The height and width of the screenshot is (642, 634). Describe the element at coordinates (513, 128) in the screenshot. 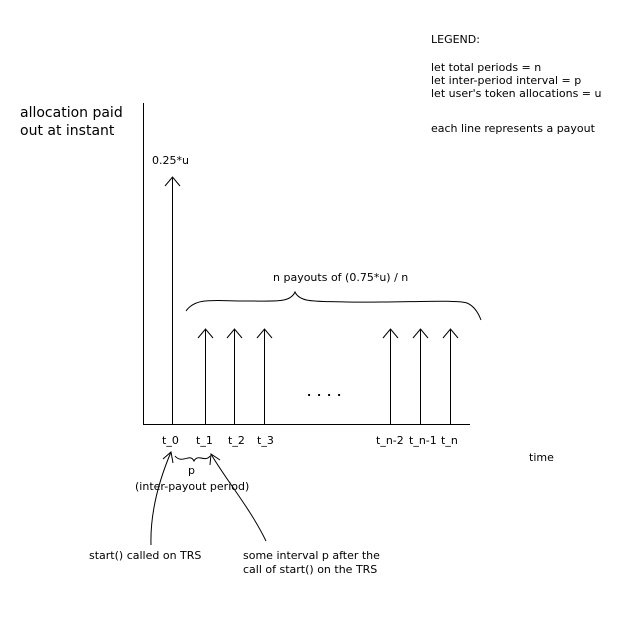

I see `legend-note: each line represents a payout` at that location.